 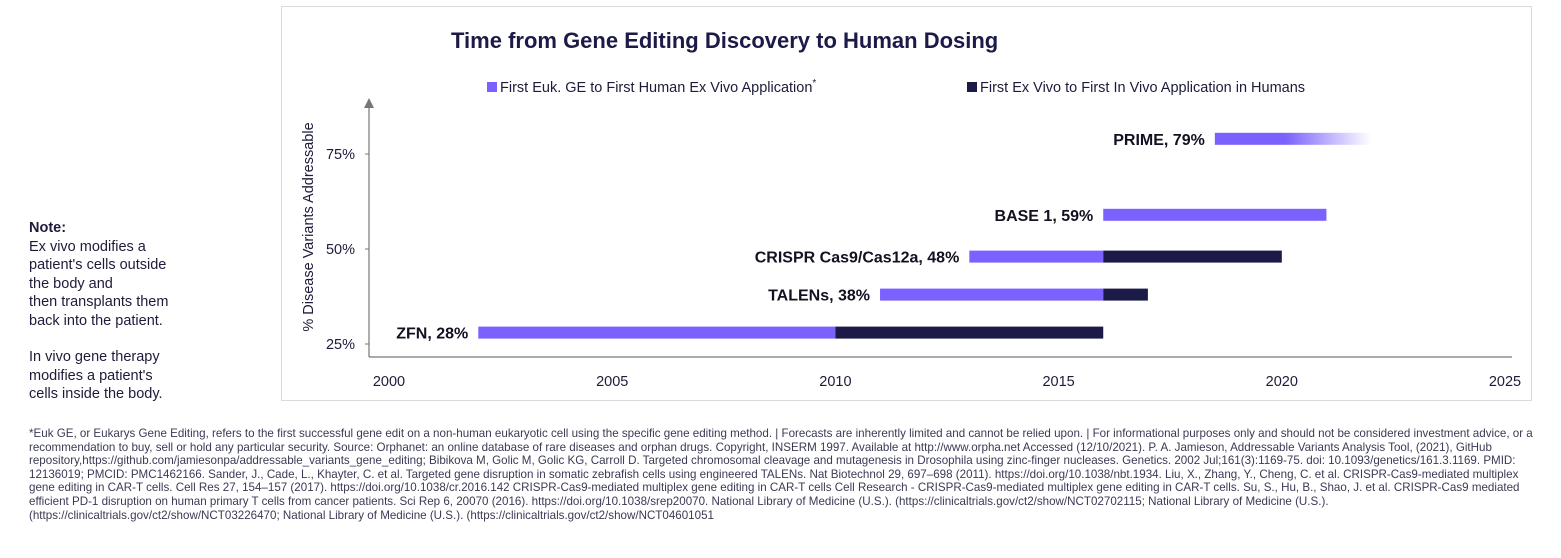 What do you see at coordinates (48, 228) in the screenshot?
I see `note-title: Note:` at bounding box center [48, 228].